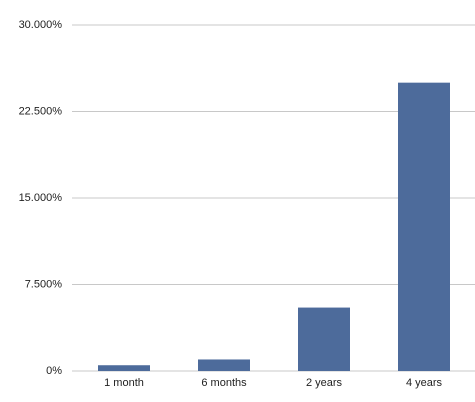 This screenshot has width=475, height=402. What do you see at coordinates (424, 383) in the screenshot?
I see `x-tick-label: 4 years` at bounding box center [424, 383].